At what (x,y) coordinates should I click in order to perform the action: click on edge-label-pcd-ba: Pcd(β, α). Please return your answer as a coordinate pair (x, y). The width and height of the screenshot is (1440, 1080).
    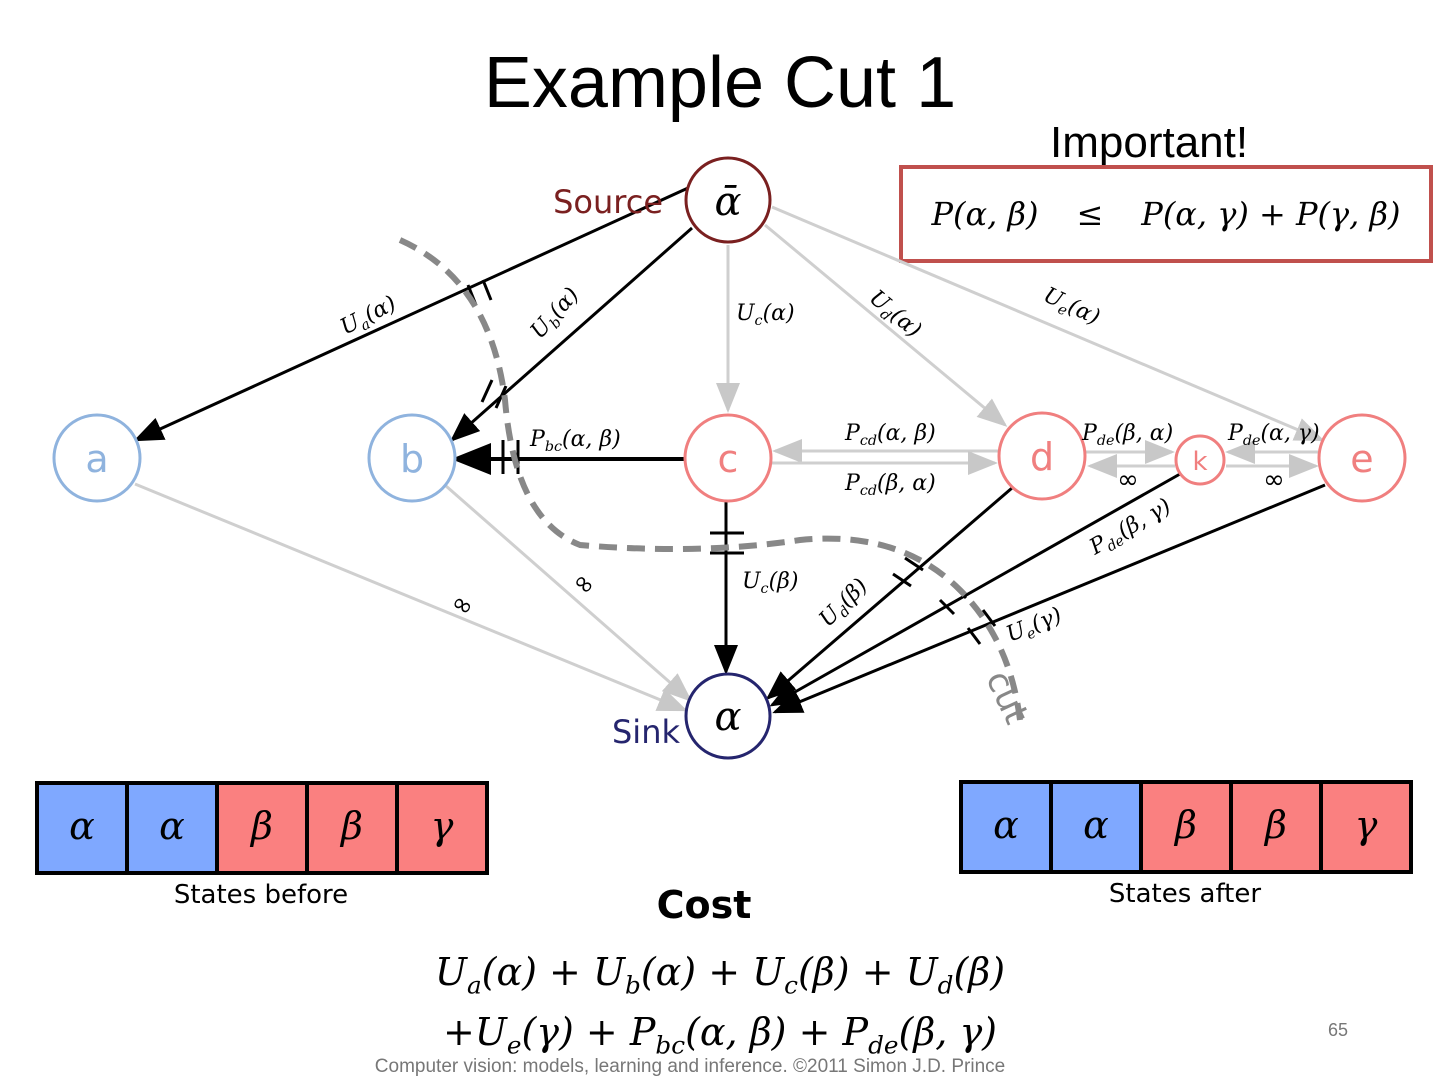
    Looking at the image, I should click on (890, 485).